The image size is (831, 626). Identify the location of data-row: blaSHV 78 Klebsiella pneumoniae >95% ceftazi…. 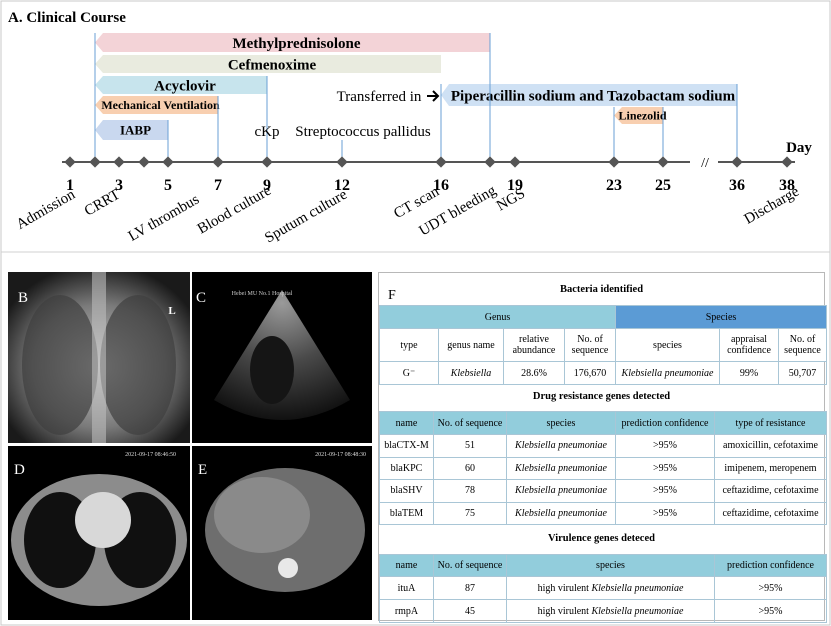
(603, 491).